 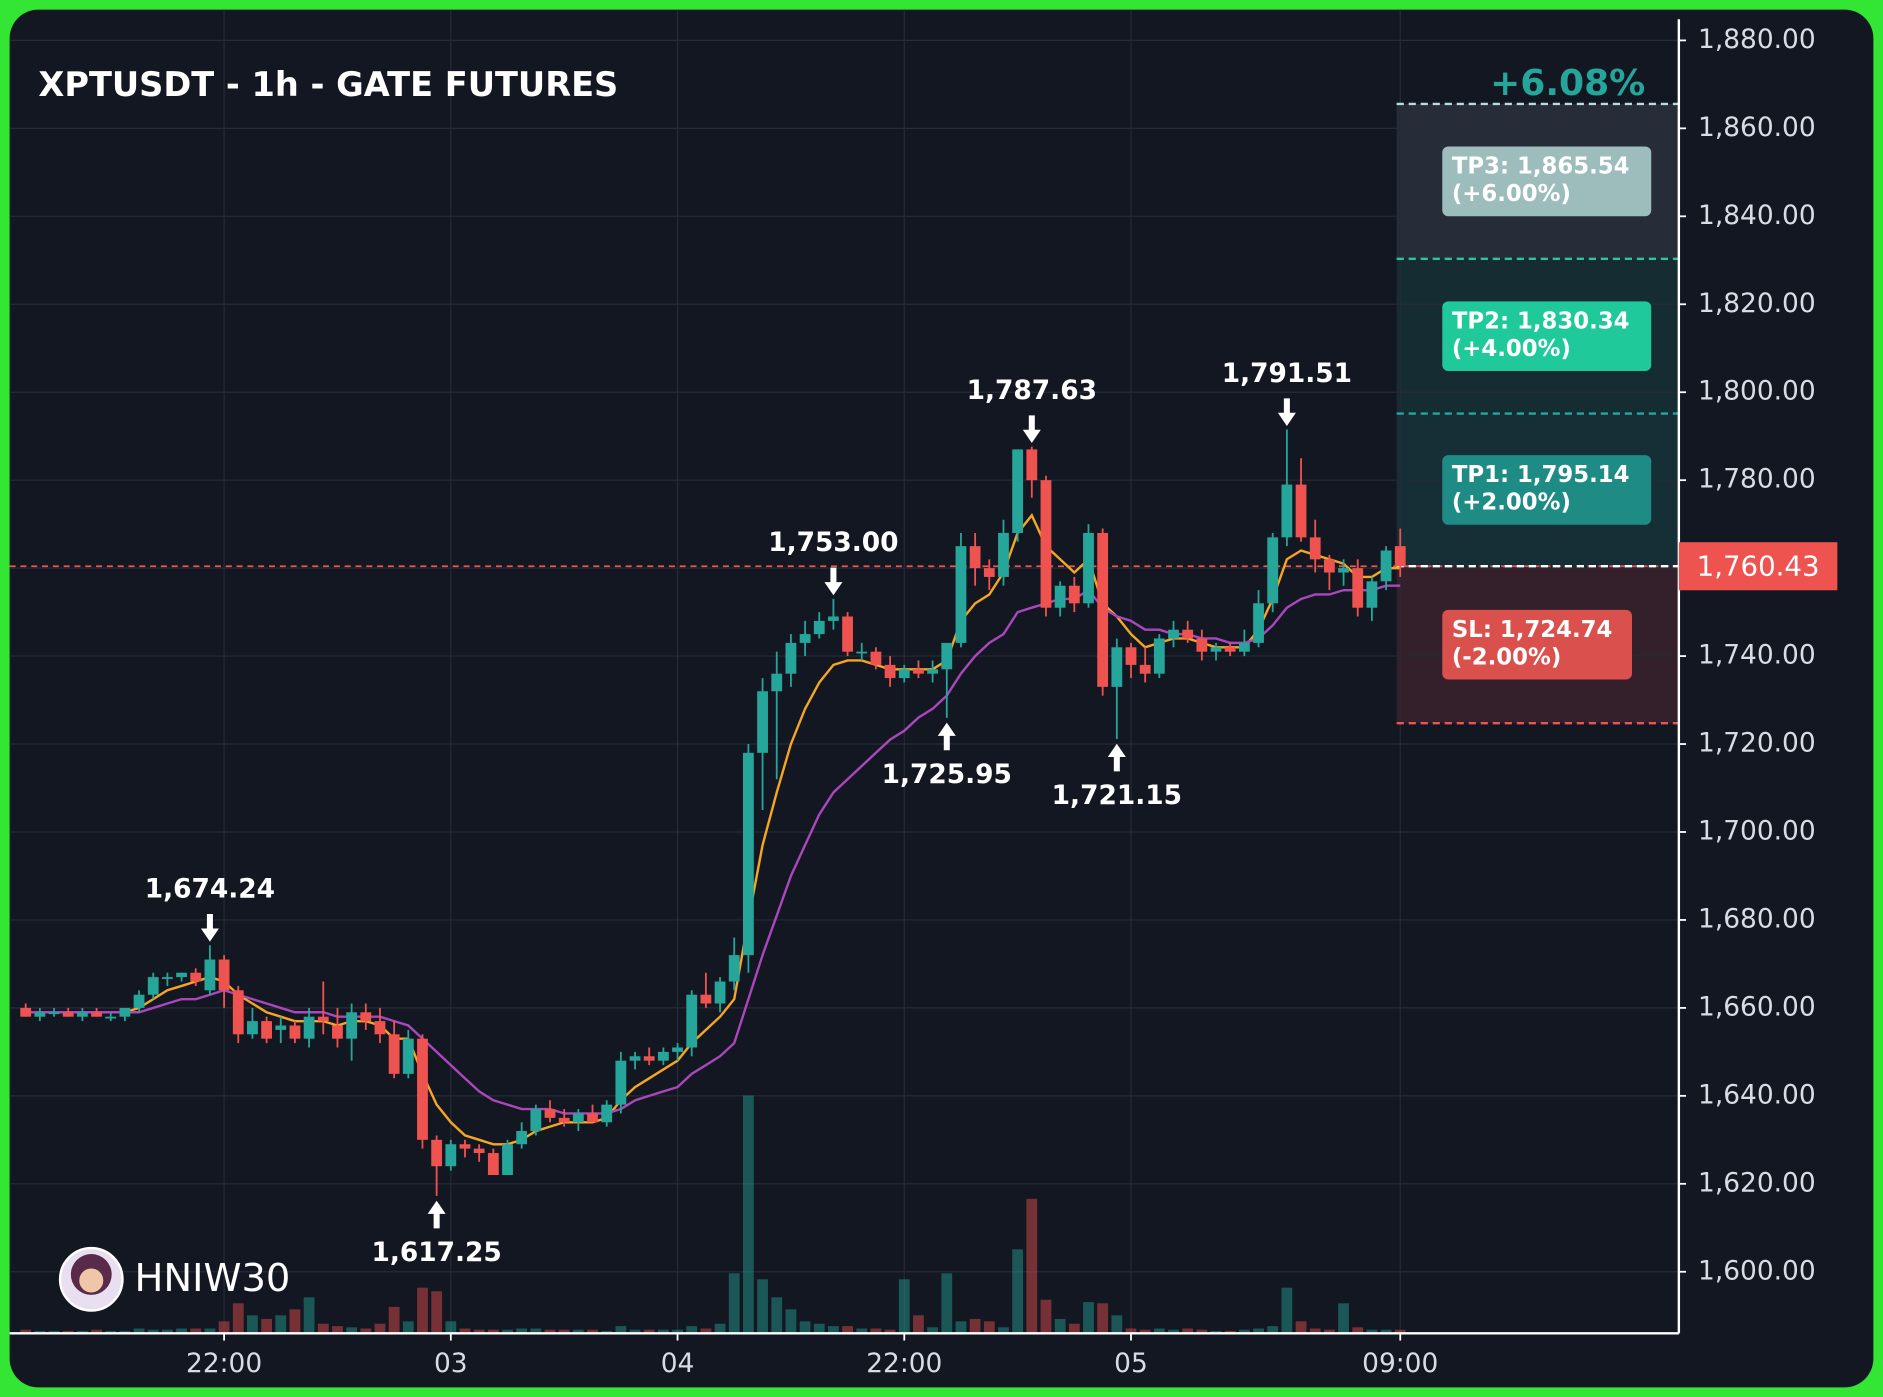 I want to click on y-tick-label: 1,640.00, so click(x=1757, y=1094).